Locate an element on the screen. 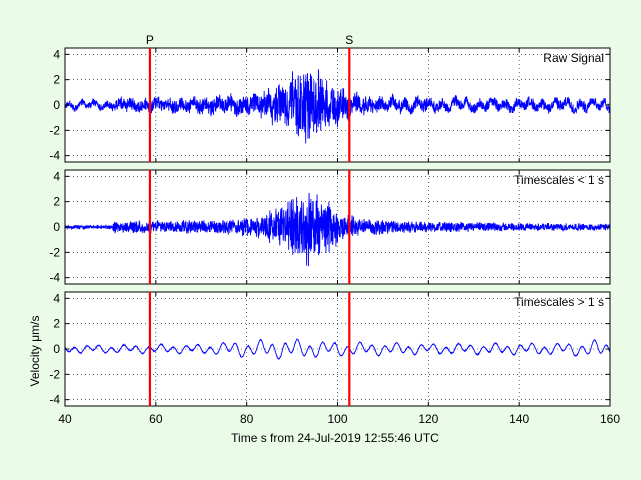  x-axis-label: Time s from 24-Jul-2019 12:55:46 UTC is located at coordinates (335, 438).